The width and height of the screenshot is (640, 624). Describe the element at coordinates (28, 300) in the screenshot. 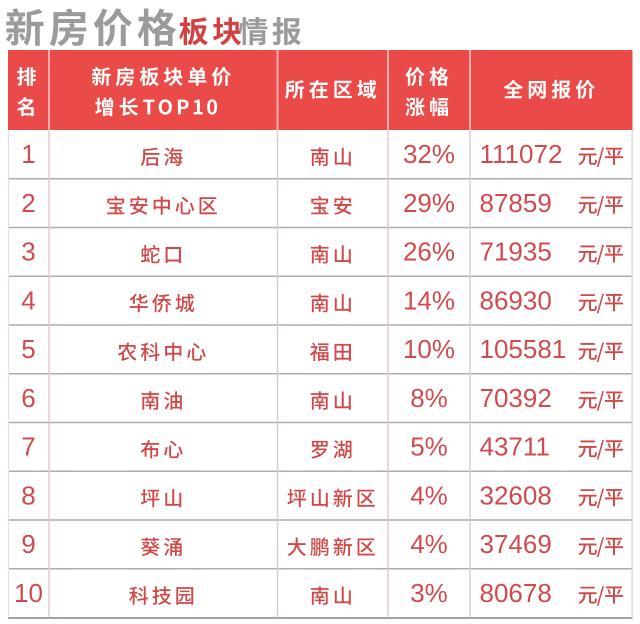

I see `svg-text: 4` at that location.